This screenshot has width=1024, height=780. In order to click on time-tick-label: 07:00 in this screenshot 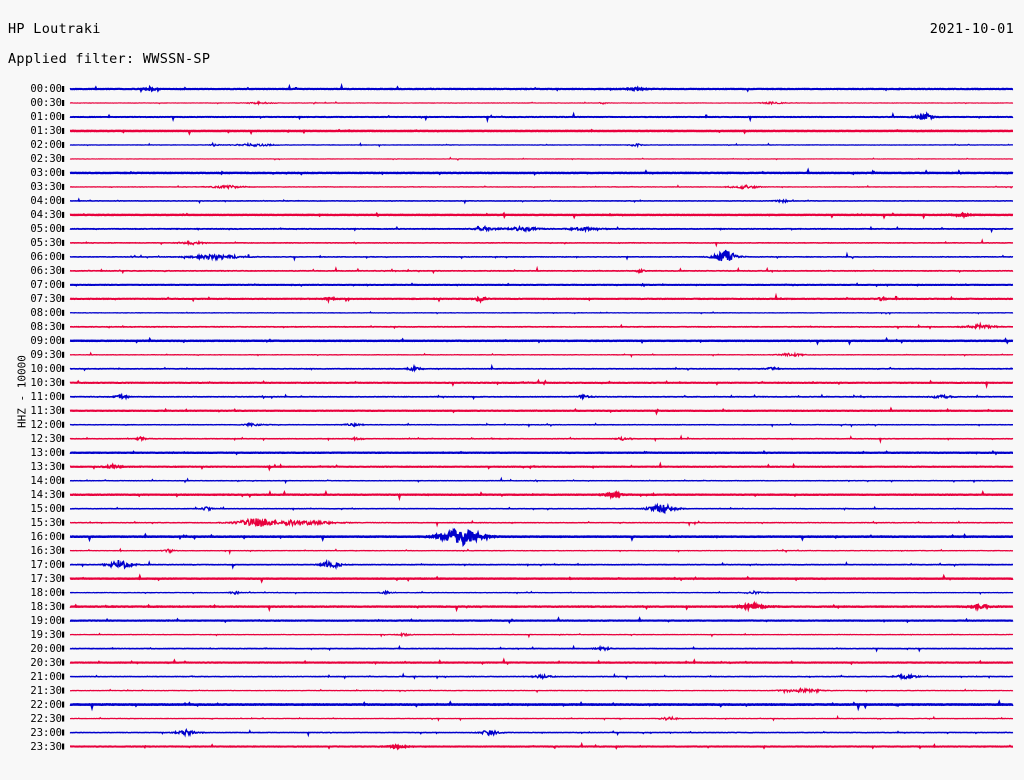, I will do `click(46, 284)`.